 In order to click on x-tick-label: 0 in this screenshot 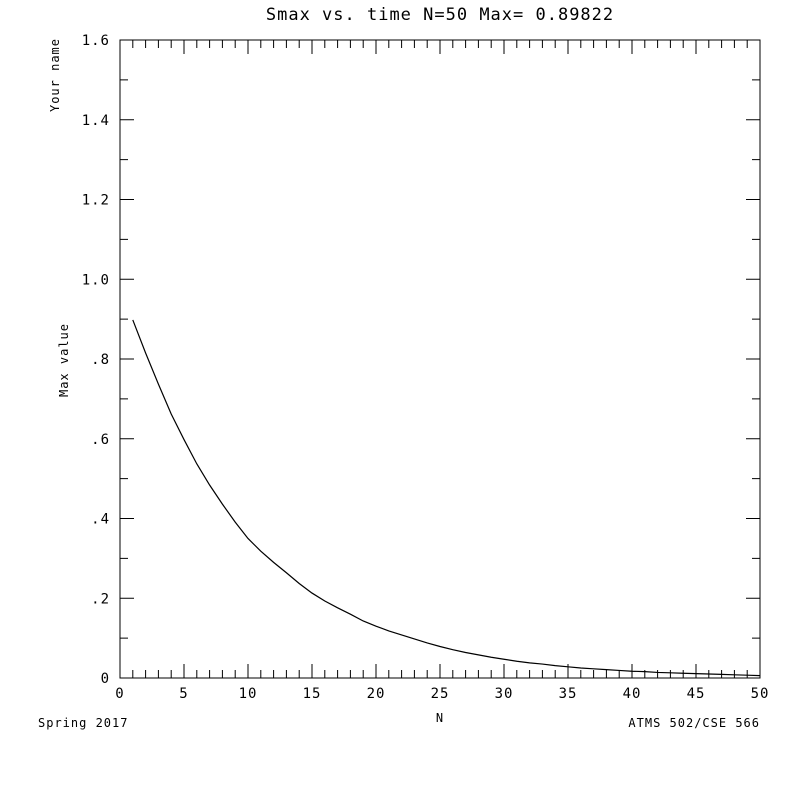, I will do `click(119, 694)`.